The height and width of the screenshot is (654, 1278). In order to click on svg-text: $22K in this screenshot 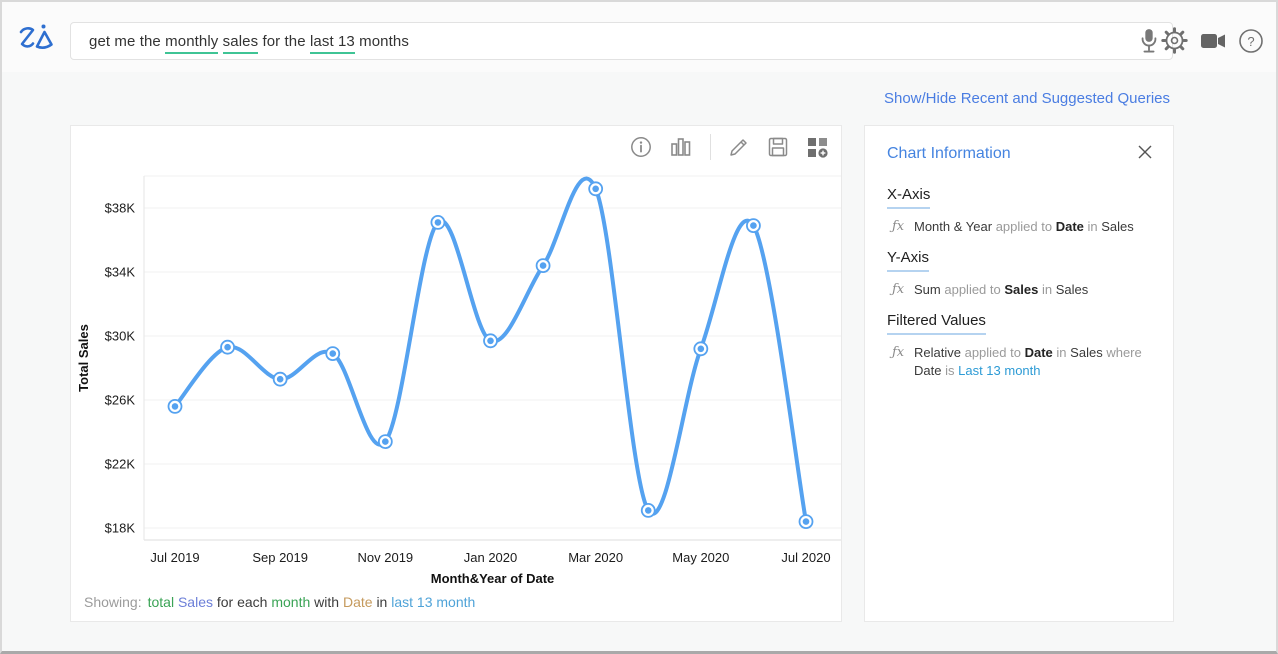, I will do `click(120, 464)`.